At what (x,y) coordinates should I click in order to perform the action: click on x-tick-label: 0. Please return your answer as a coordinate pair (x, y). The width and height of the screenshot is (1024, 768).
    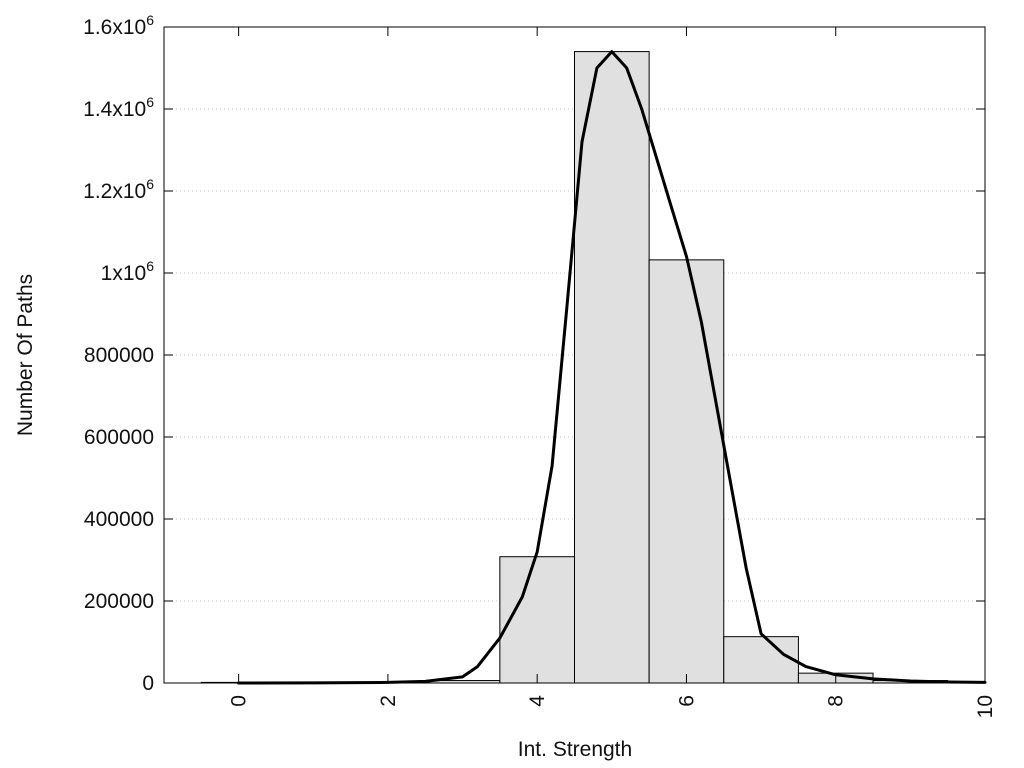
    Looking at the image, I should click on (239, 701).